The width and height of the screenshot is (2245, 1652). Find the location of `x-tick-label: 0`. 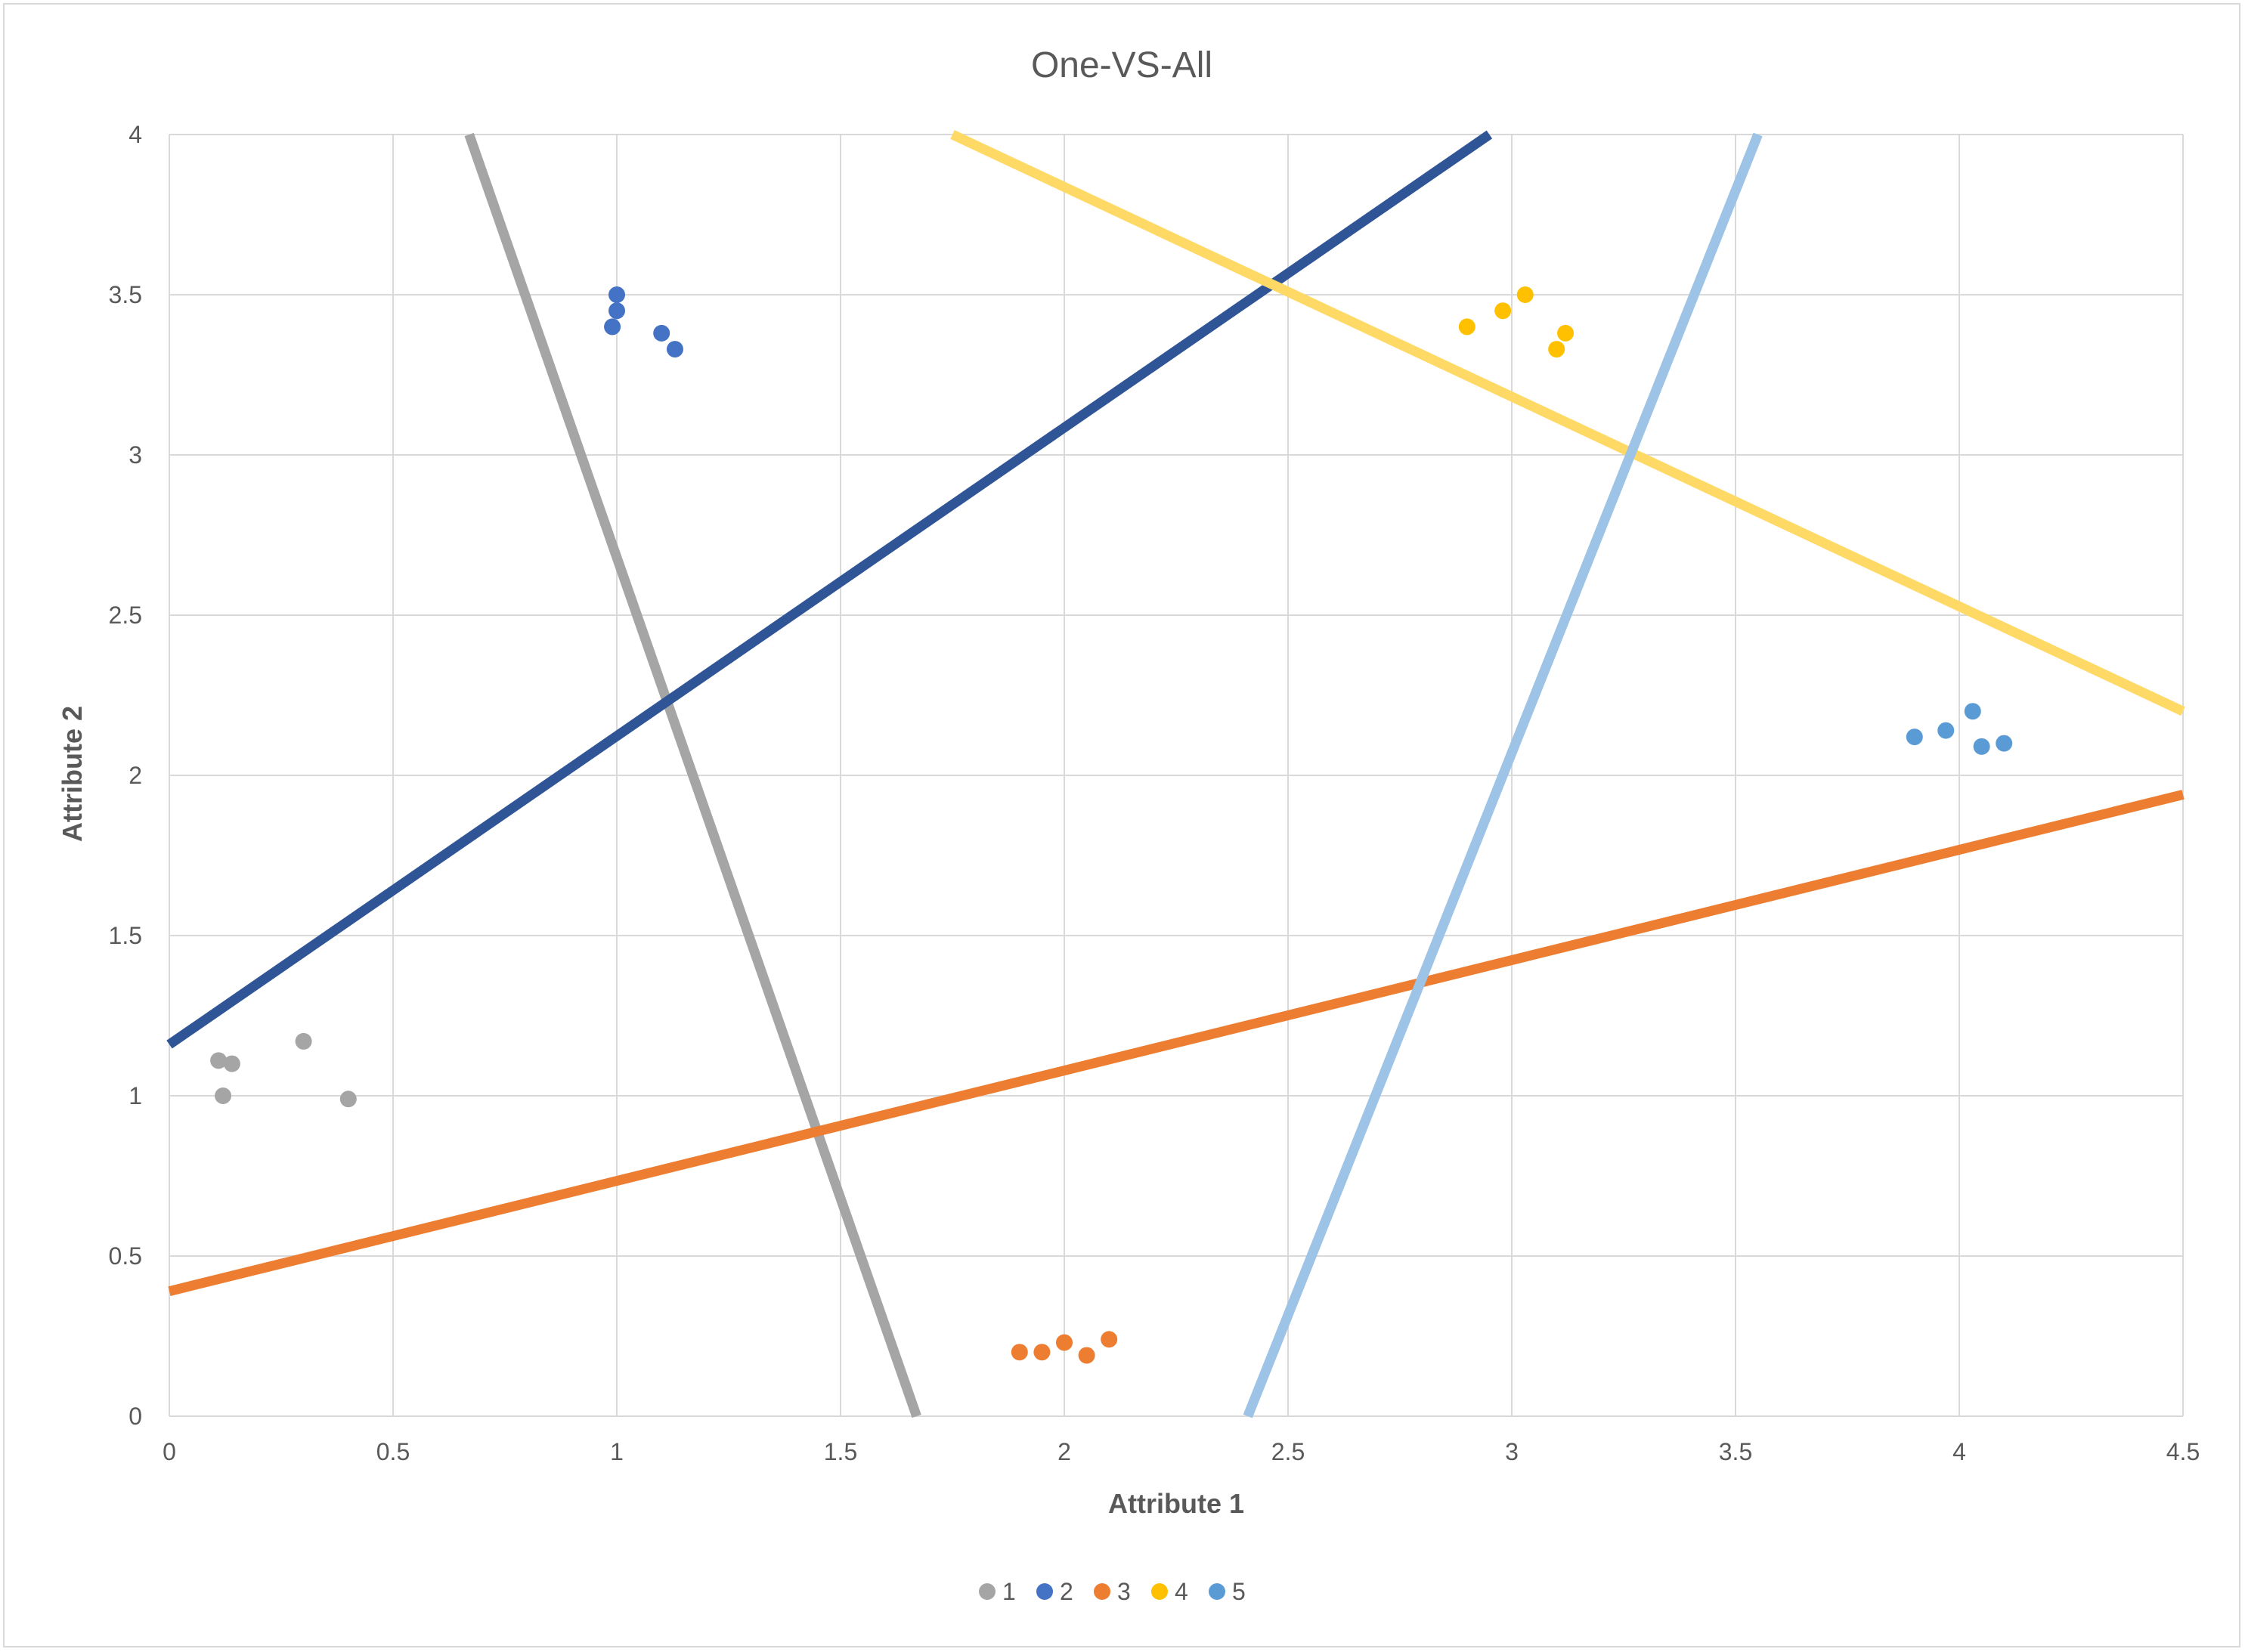

x-tick-label: 0 is located at coordinates (169, 1451).